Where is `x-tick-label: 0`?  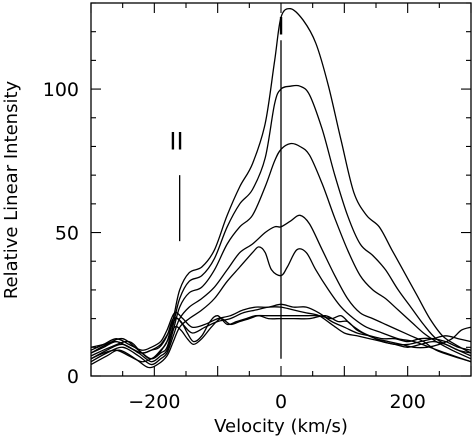
x-tick-label: 0 is located at coordinates (281, 402).